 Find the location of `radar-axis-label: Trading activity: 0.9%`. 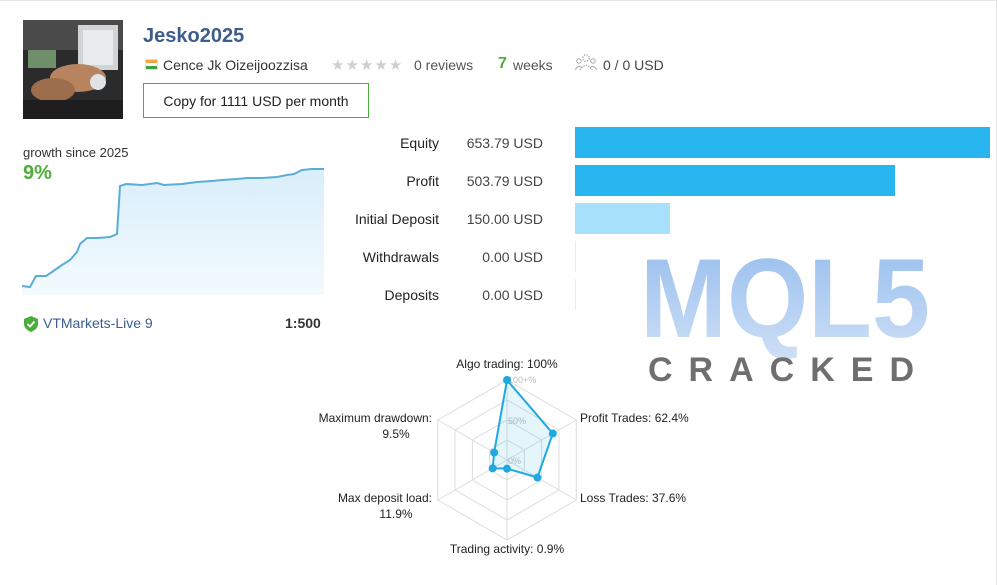

radar-axis-label: Trading activity: 0.9% is located at coordinates (507, 549).